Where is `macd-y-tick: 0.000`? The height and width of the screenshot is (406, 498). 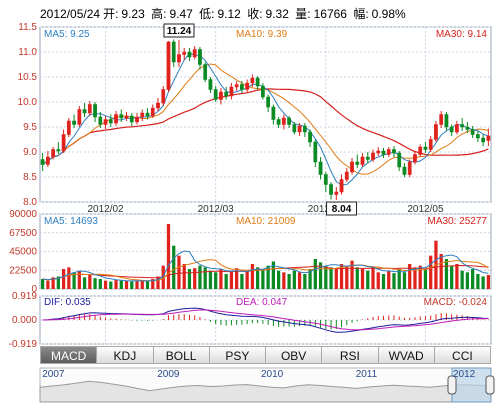 macd-y-tick: 0.000 is located at coordinates (24, 320).